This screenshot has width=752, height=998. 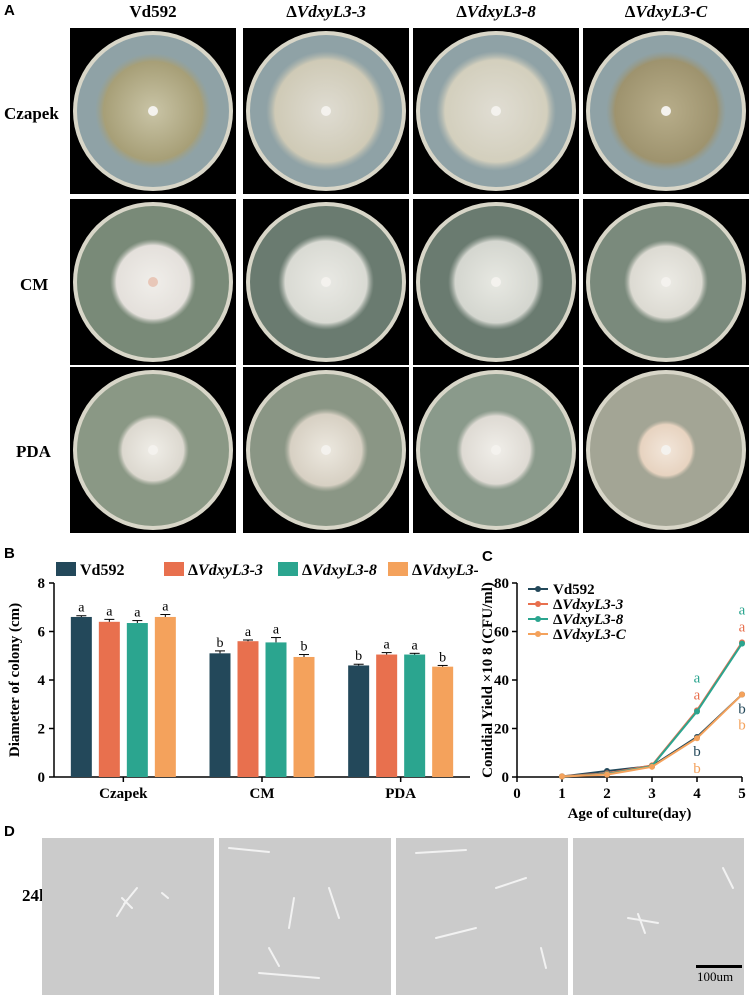 I want to click on row-header-pda: PDA, so click(x=33, y=451).